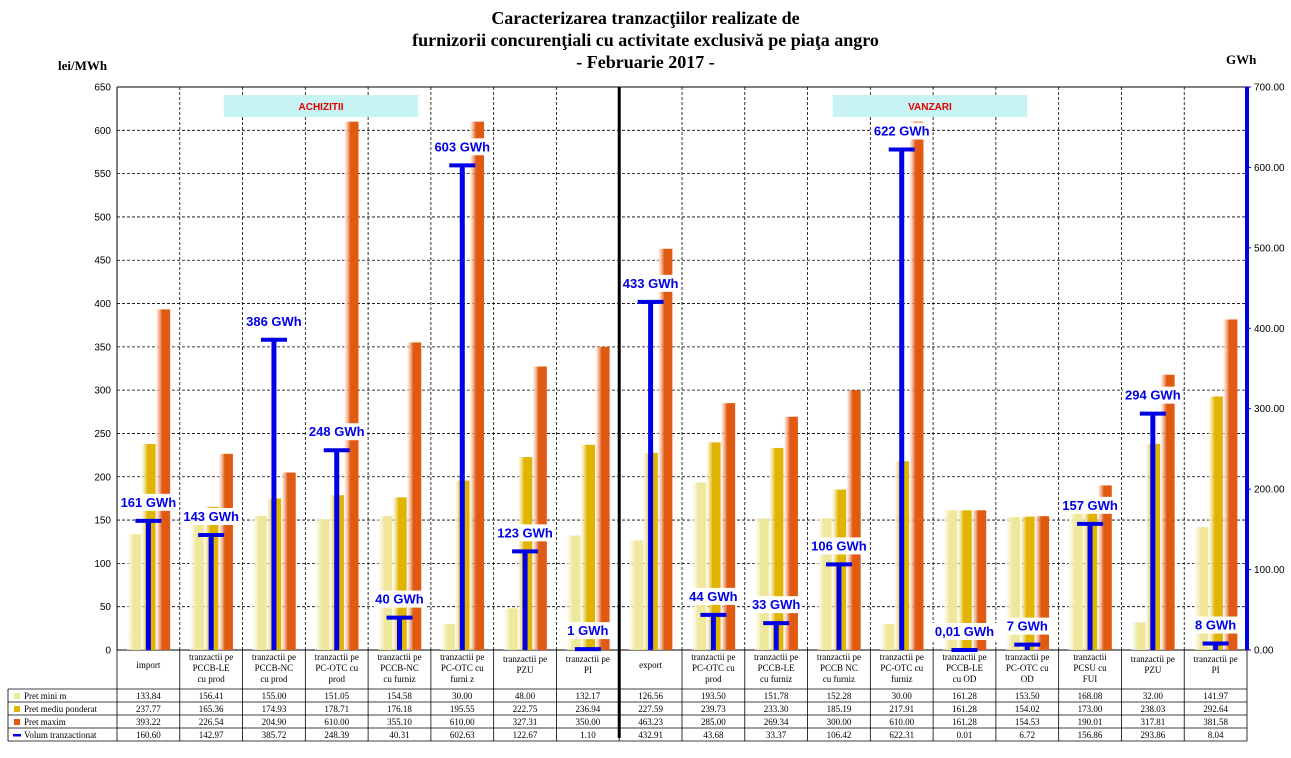 Image resolution: width=1291 pixels, height=758 pixels. I want to click on table-row-header: Volum tranzactionat, so click(60, 735).